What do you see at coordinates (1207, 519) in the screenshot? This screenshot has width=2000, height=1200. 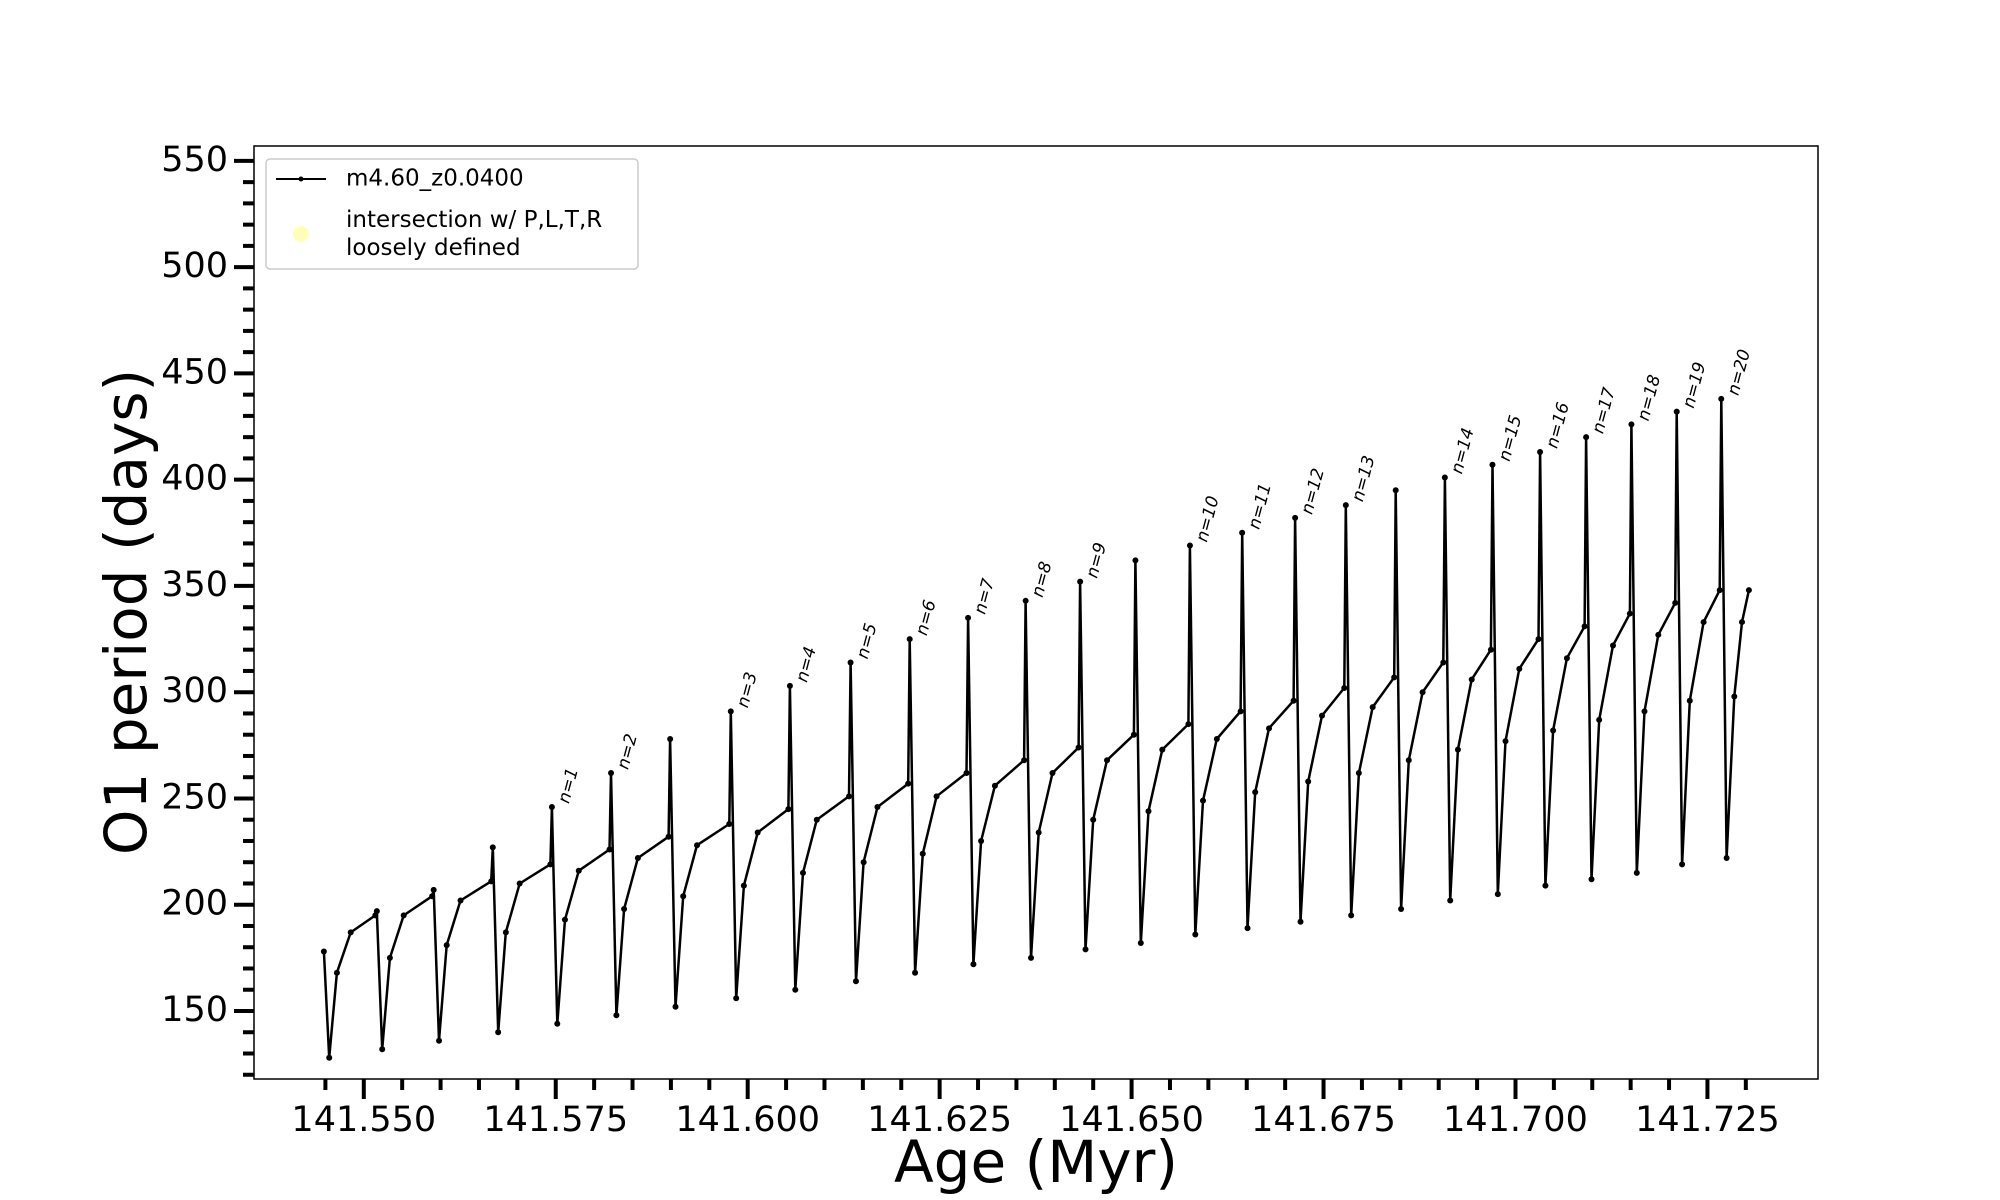 I see `annotation: n=10` at bounding box center [1207, 519].